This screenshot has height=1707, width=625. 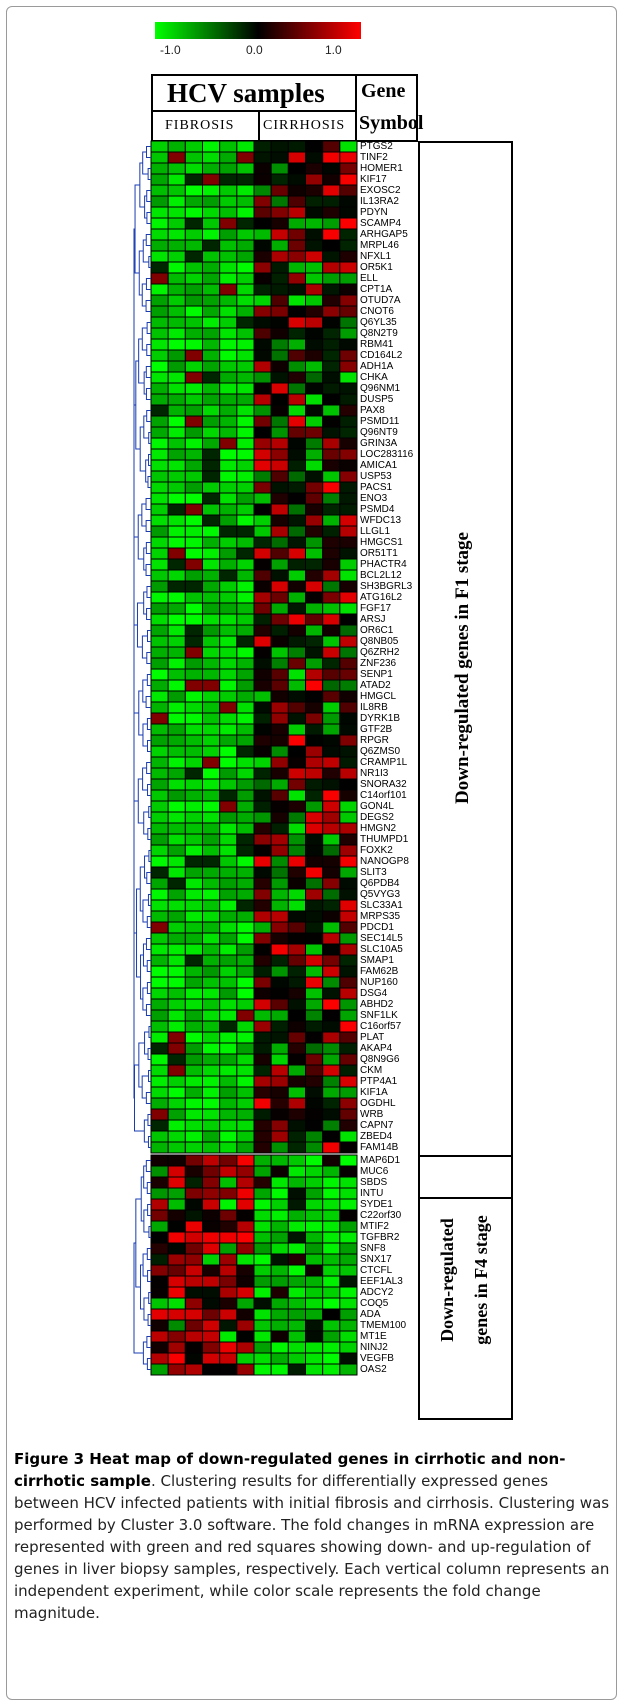 I want to click on gene-label: MAP6D1, so click(x=380, y=1160).